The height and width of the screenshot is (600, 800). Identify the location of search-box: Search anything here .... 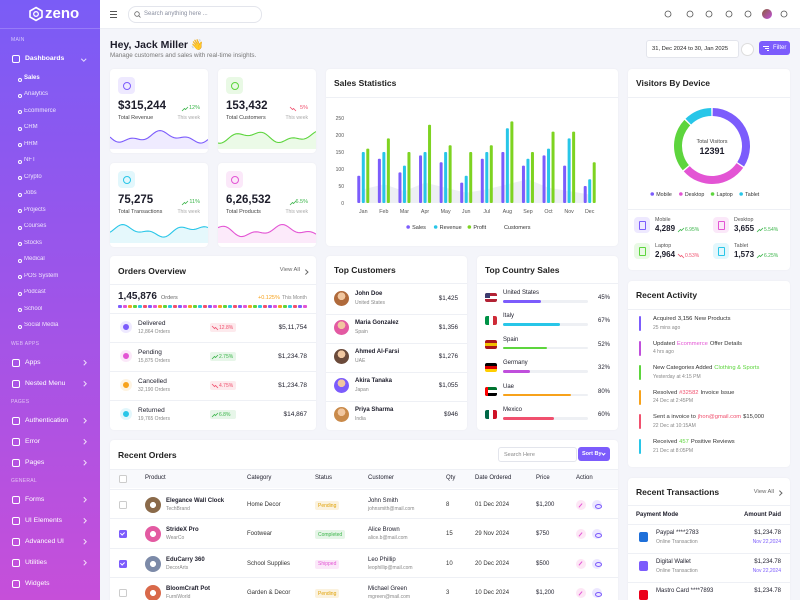
(195, 14).